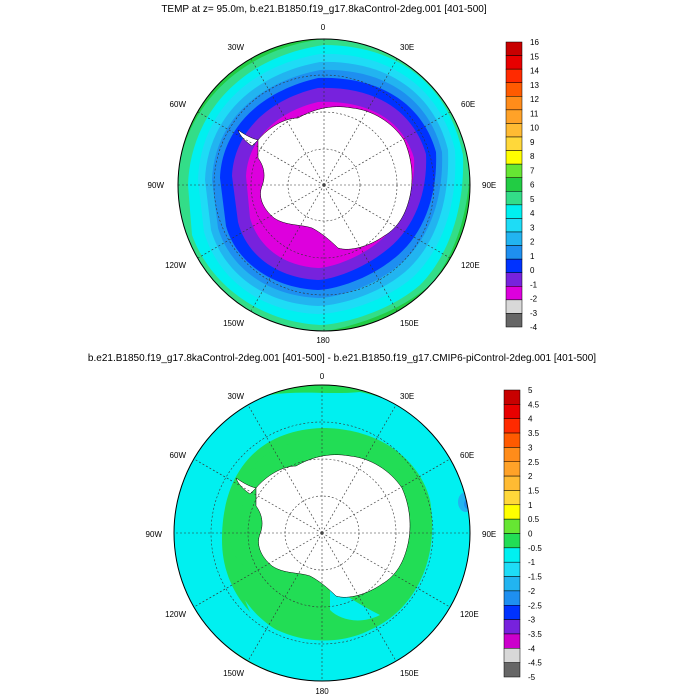 Image resolution: width=700 pixels, height=700 pixels. What do you see at coordinates (468, 104) in the screenshot?
I see `svg-text: 60E` at bounding box center [468, 104].